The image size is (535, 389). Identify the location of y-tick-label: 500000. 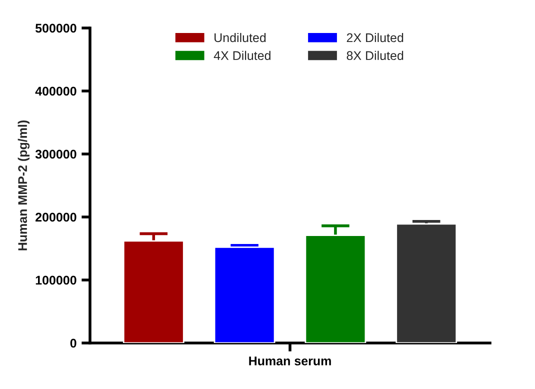
(55, 28).